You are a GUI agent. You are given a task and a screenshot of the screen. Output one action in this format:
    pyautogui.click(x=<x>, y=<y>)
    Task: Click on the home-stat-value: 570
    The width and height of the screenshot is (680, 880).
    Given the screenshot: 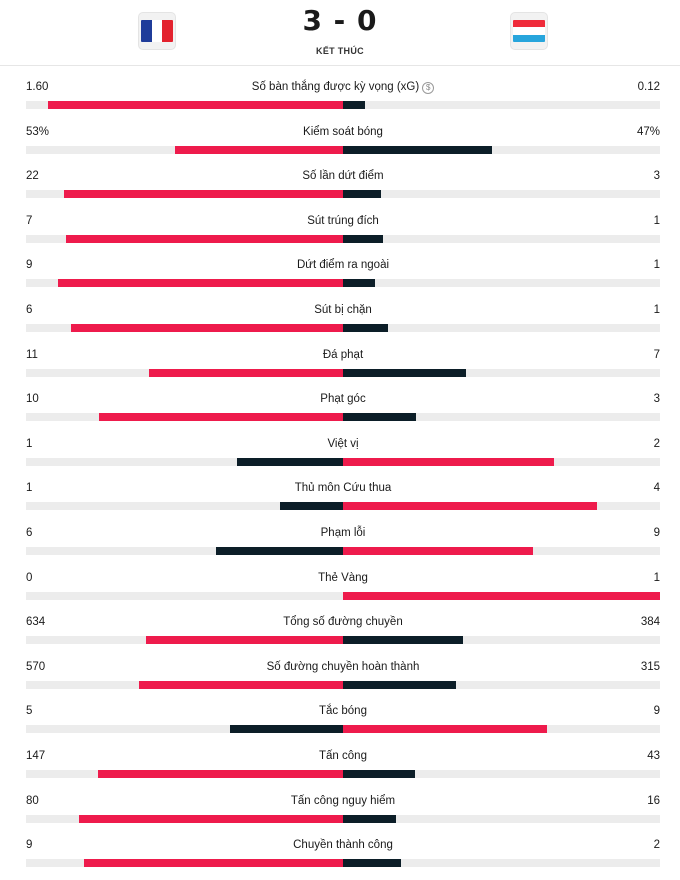 What is the action you would take?
    pyautogui.click(x=36, y=666)
    